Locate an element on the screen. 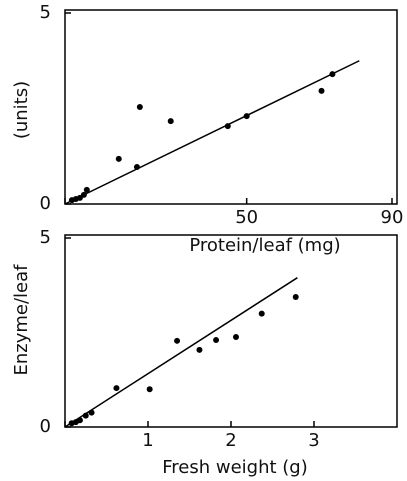 The image size is (407, 481). x-tick-label: 90 is located at coordinates (392, 217).